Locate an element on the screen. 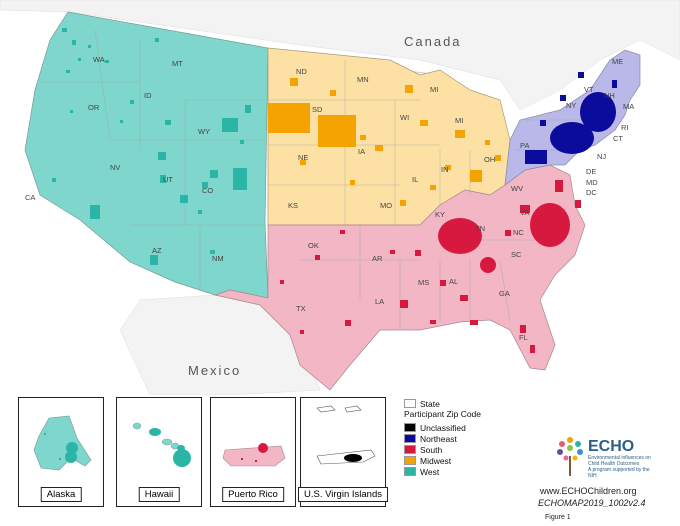 The height and width of the screenshot is (526, 680). state-label: ME is located at coordinates (617, 61).